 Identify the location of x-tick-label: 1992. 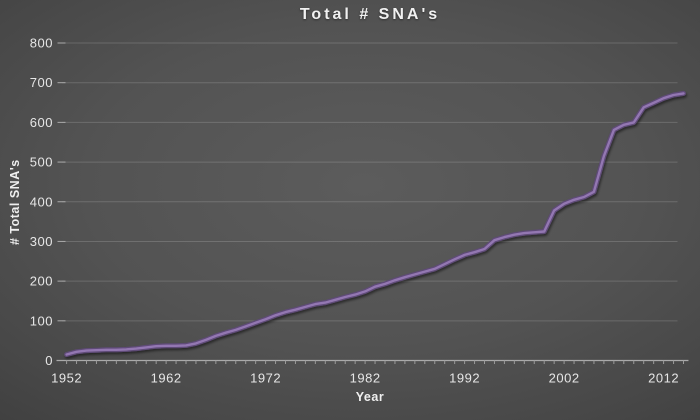
(464, 378).